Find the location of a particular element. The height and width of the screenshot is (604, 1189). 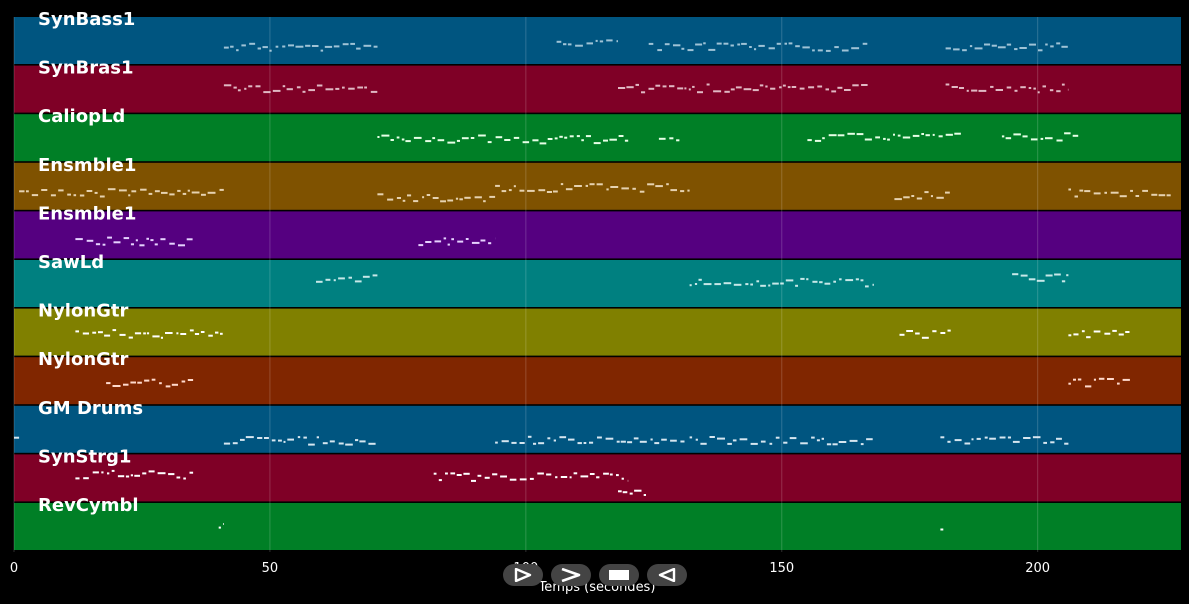

triangle-left-icon is located at coordinates (667, 575).